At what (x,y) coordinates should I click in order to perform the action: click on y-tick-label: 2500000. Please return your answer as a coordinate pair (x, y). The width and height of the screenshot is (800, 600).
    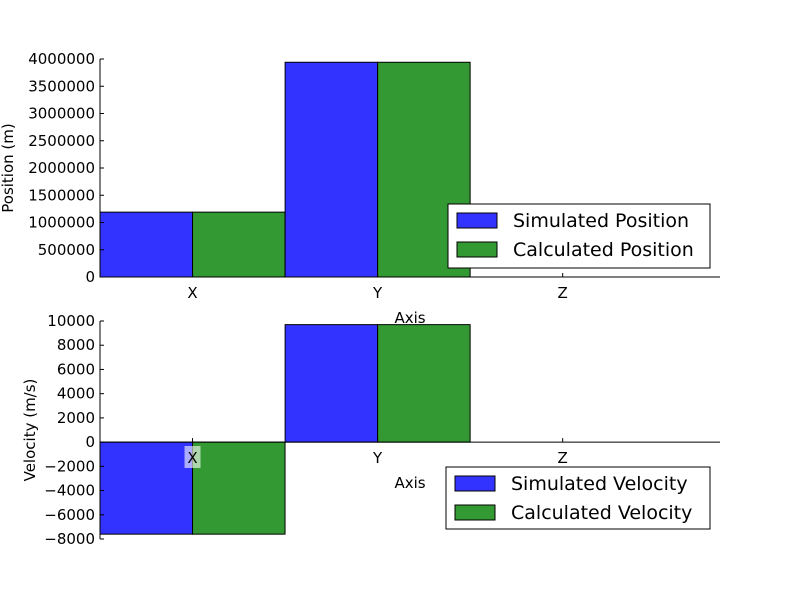
    Looking at the image, I should click on (61, 141).